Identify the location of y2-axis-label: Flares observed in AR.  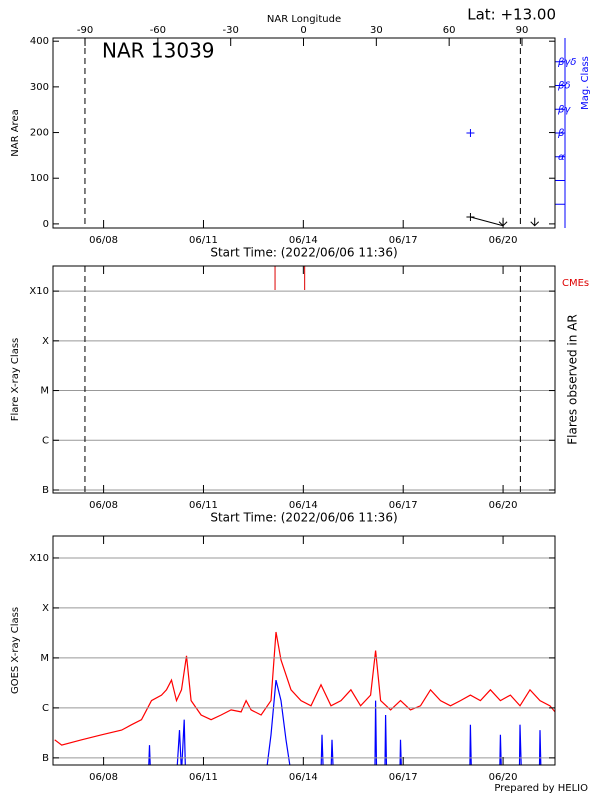
(573, 379).